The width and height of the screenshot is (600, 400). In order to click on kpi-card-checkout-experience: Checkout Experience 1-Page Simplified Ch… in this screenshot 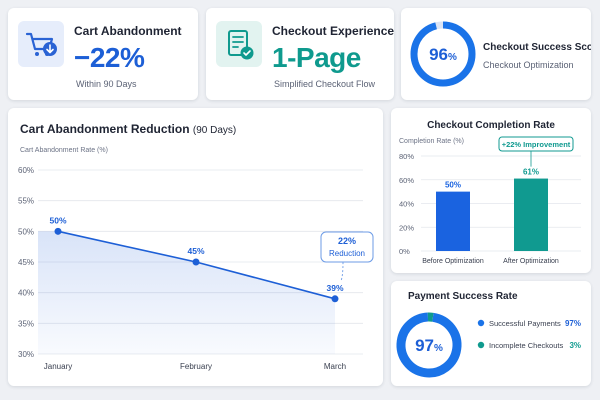, I will do `click(300, 54)`.